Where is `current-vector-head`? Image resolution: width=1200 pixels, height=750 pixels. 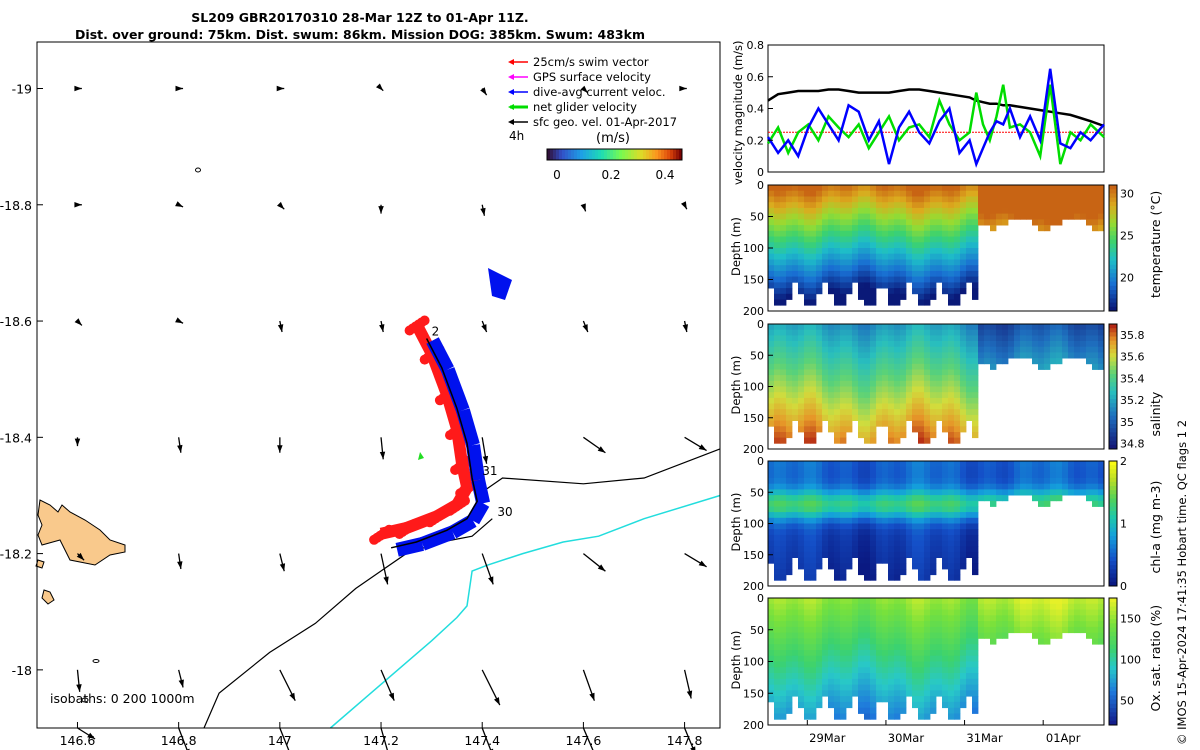 current-vector-head is located at coordinates (702, 563).